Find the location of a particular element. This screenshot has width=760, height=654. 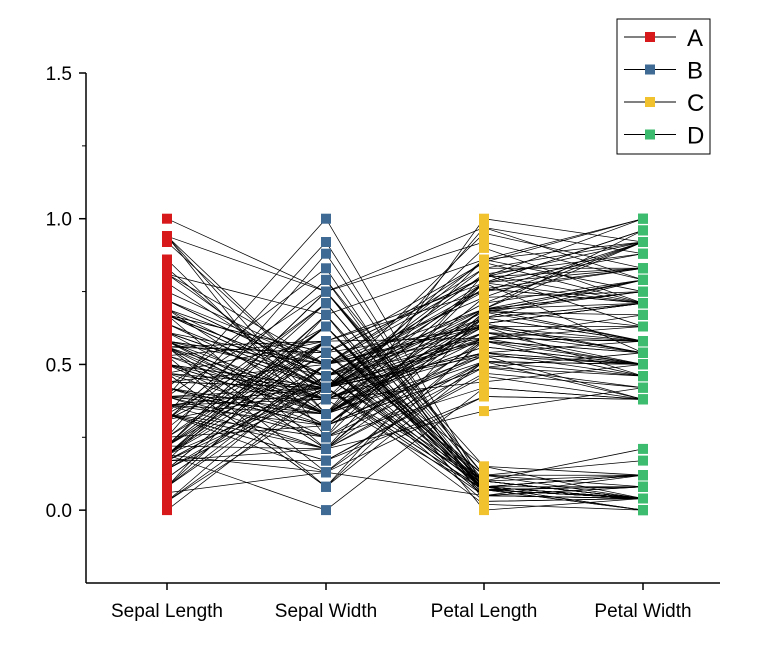

x-category-label-sepal-width: Sepal Width is located at coordinates (326, 611).